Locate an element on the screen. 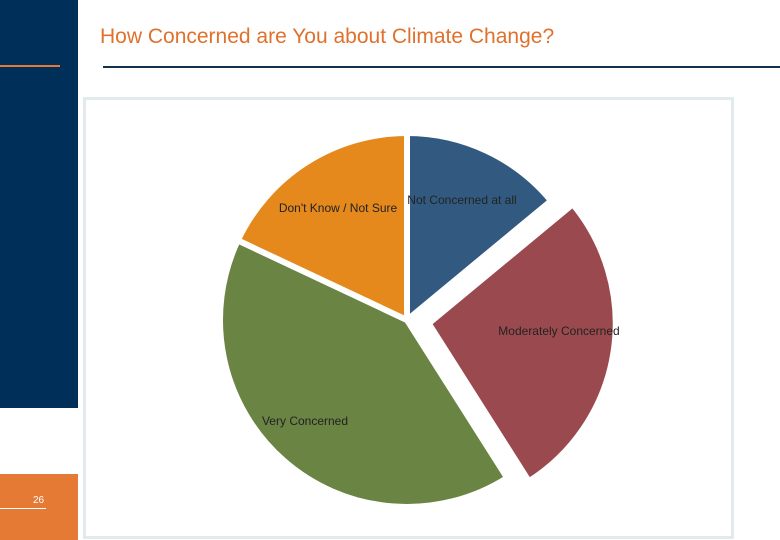 The image size is (780, 540). title-rule is located at coordinates (441, 67).